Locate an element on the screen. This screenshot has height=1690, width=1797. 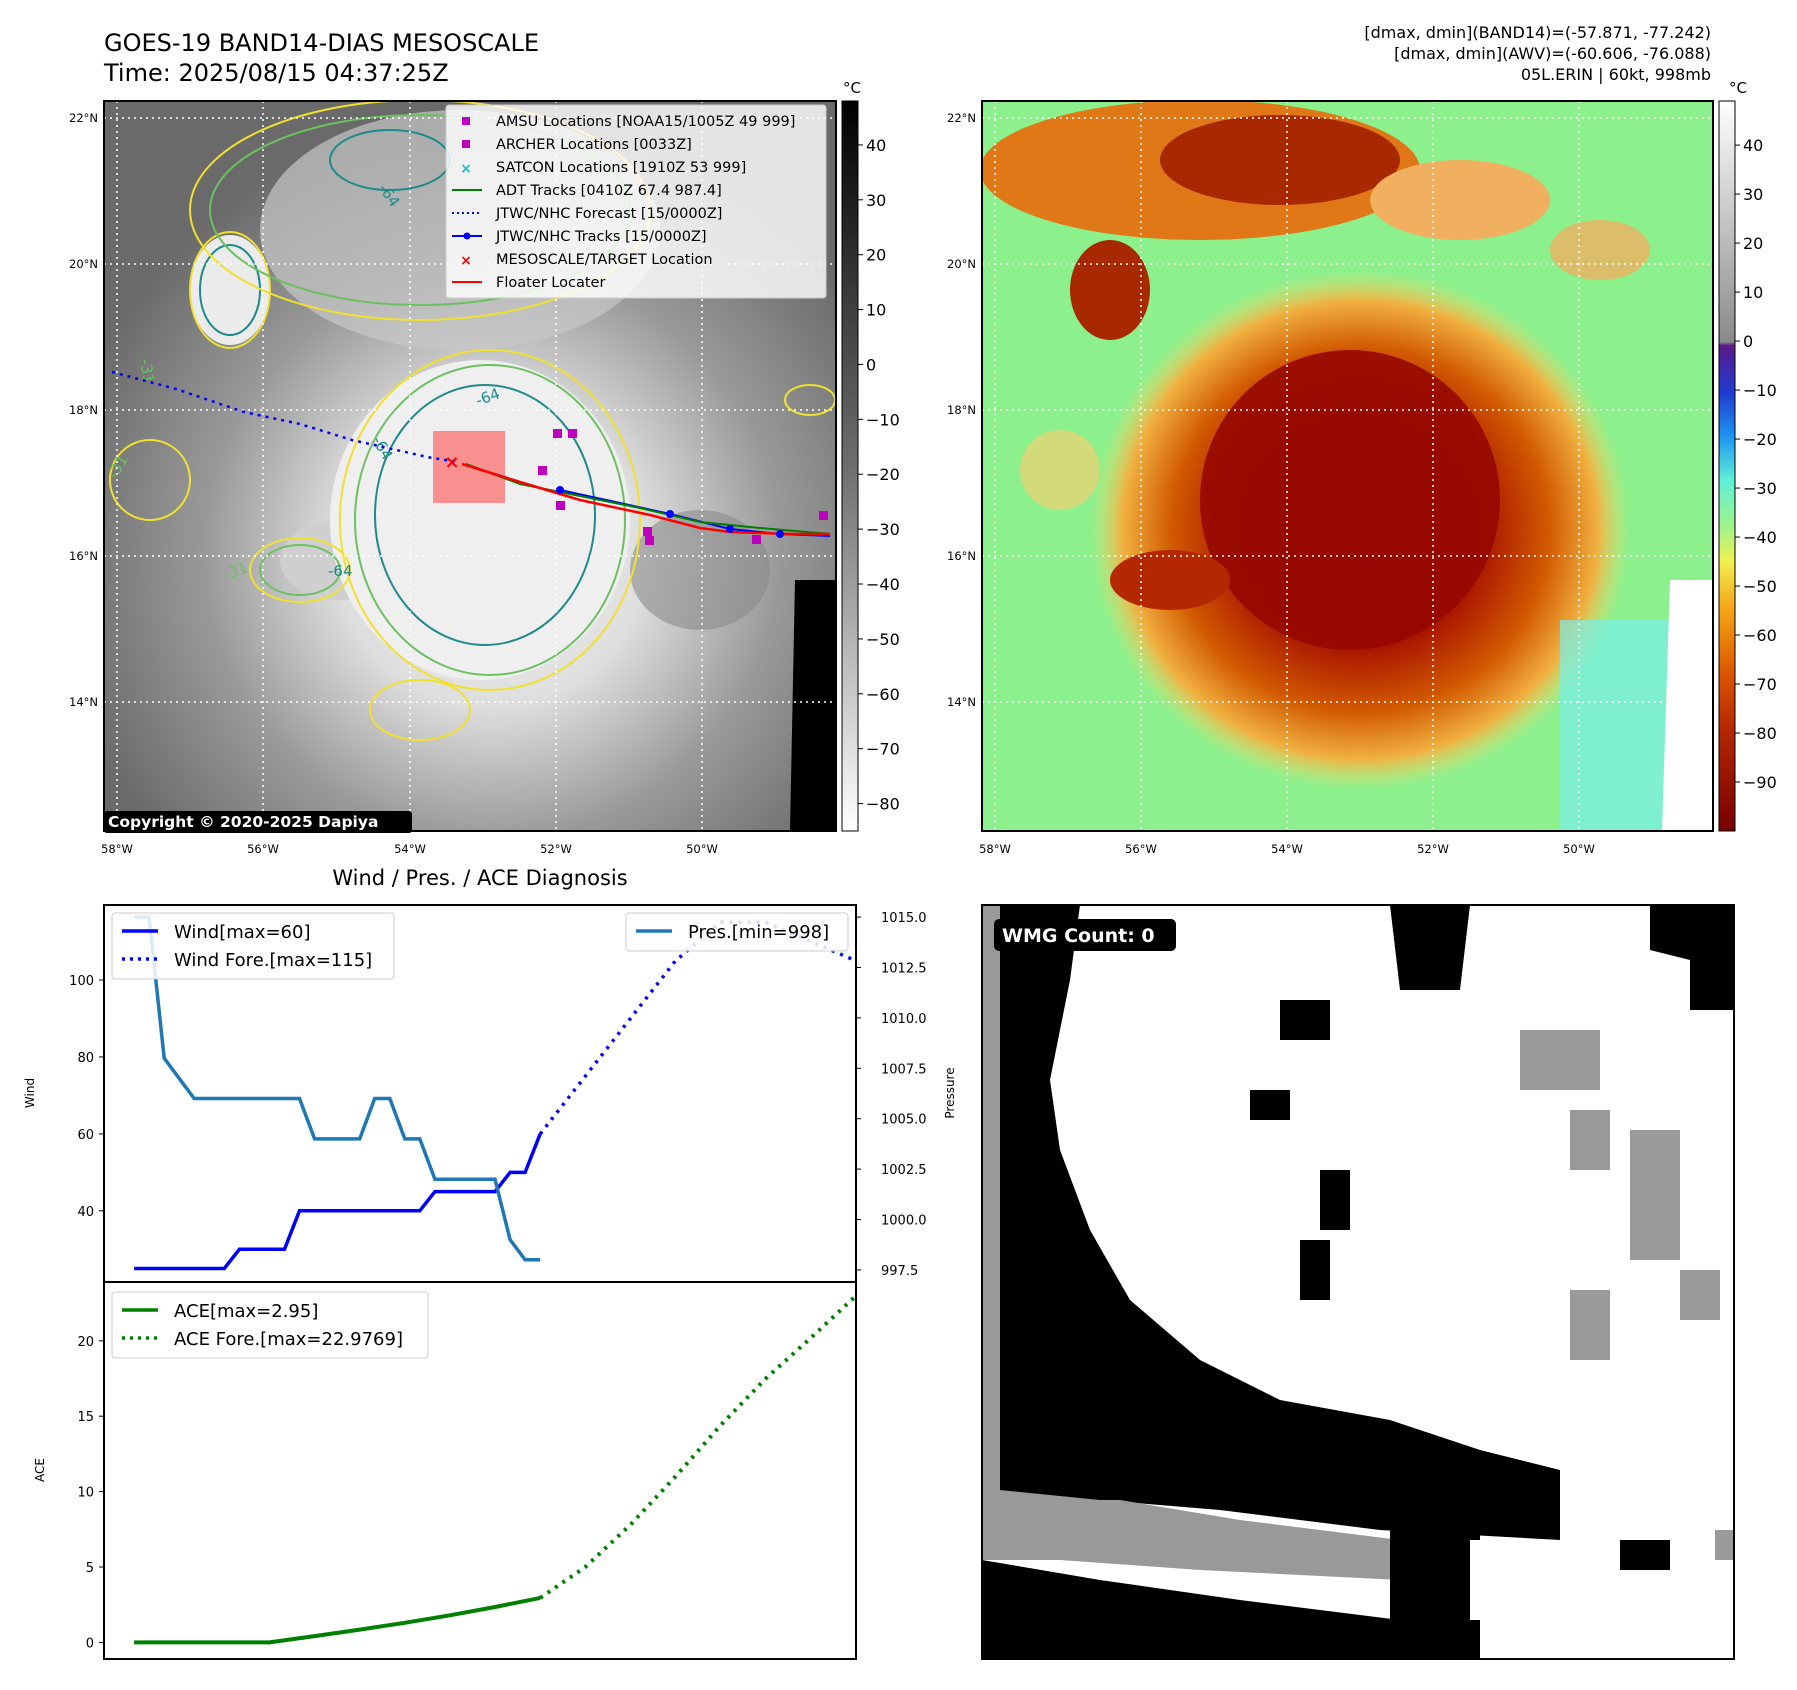
legend-forecast: JTWC/NHC Forecast [15/0000Z] is located at coordinates (608, 214).